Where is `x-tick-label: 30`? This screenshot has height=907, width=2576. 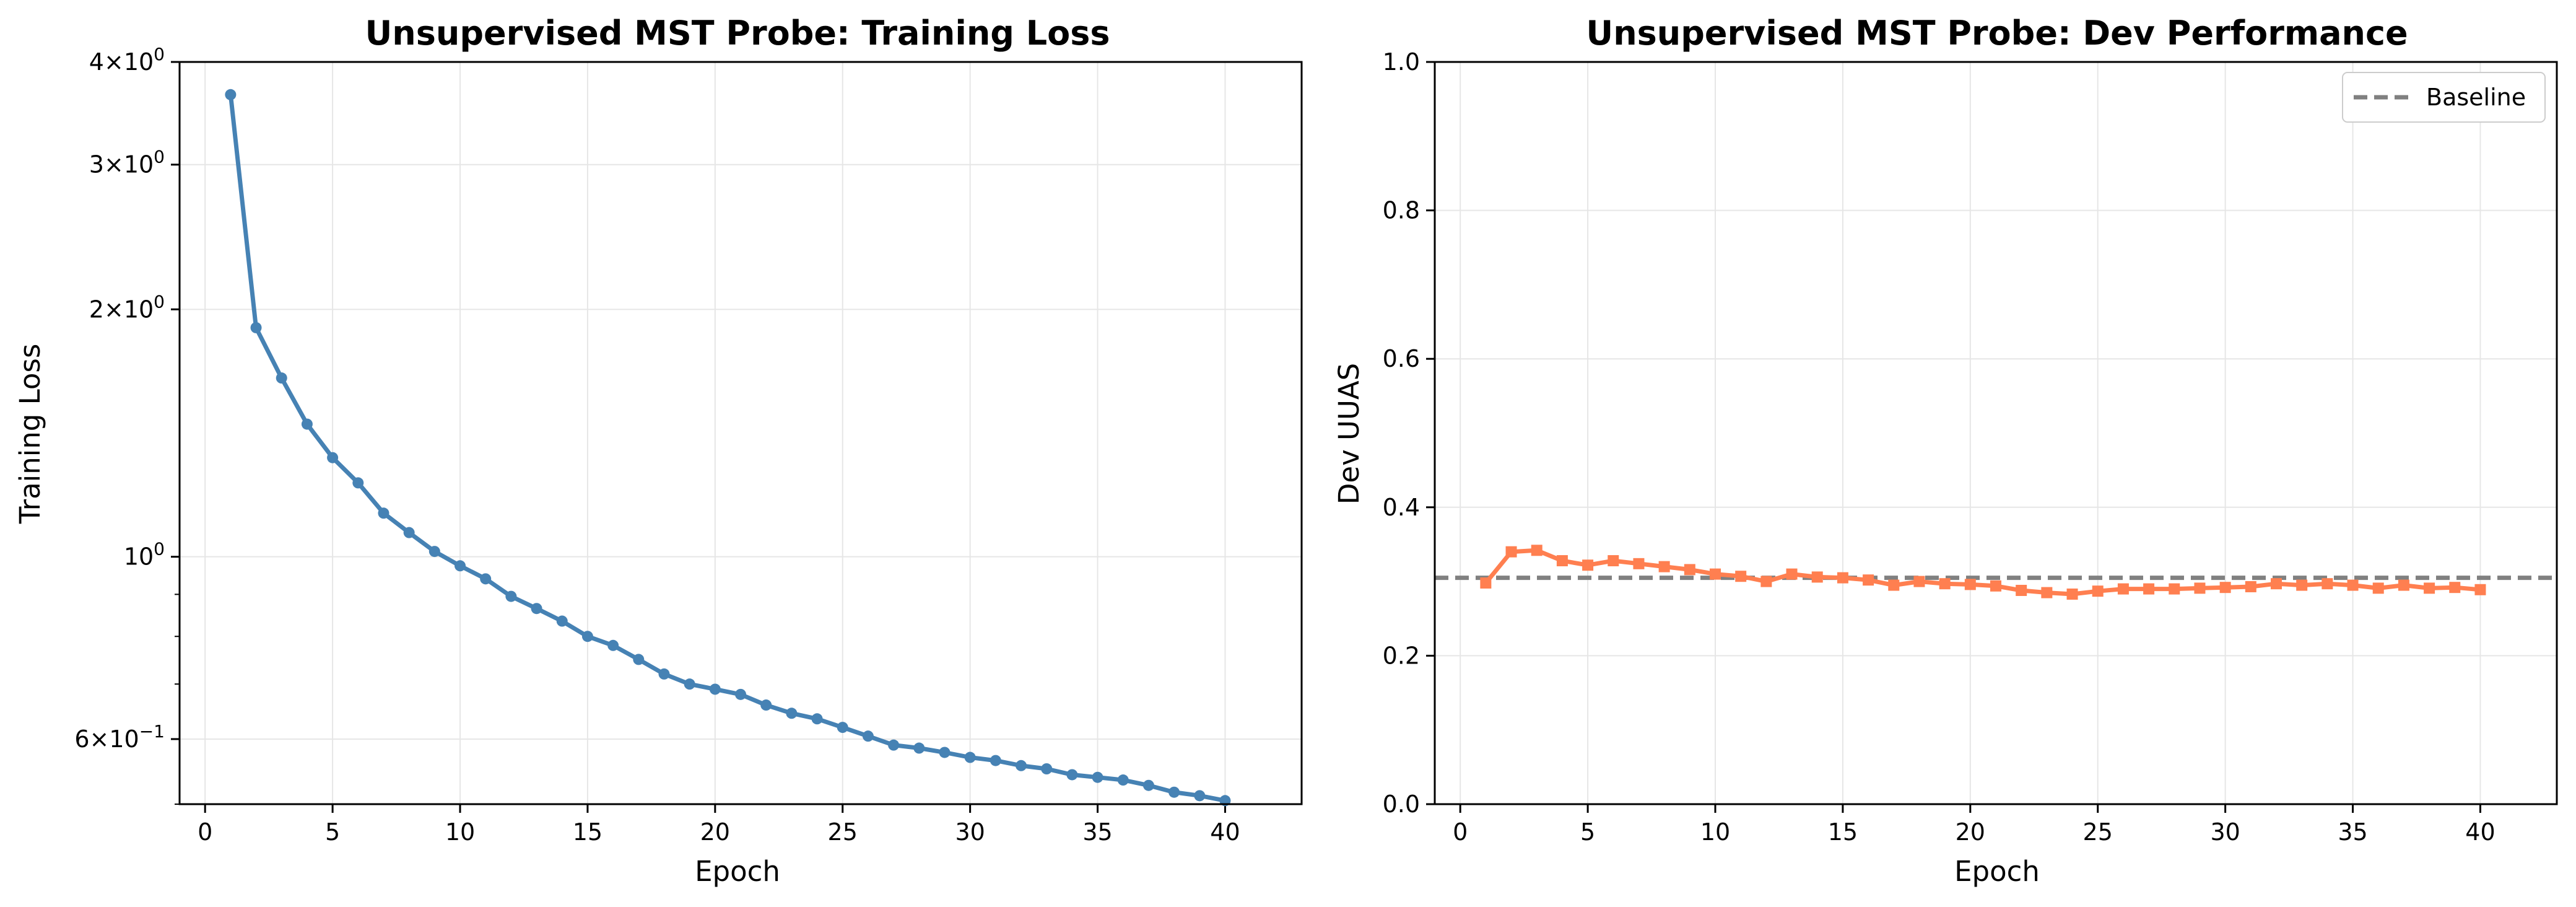
x-tick-label: 30 is located at coordinates (2225, 832).